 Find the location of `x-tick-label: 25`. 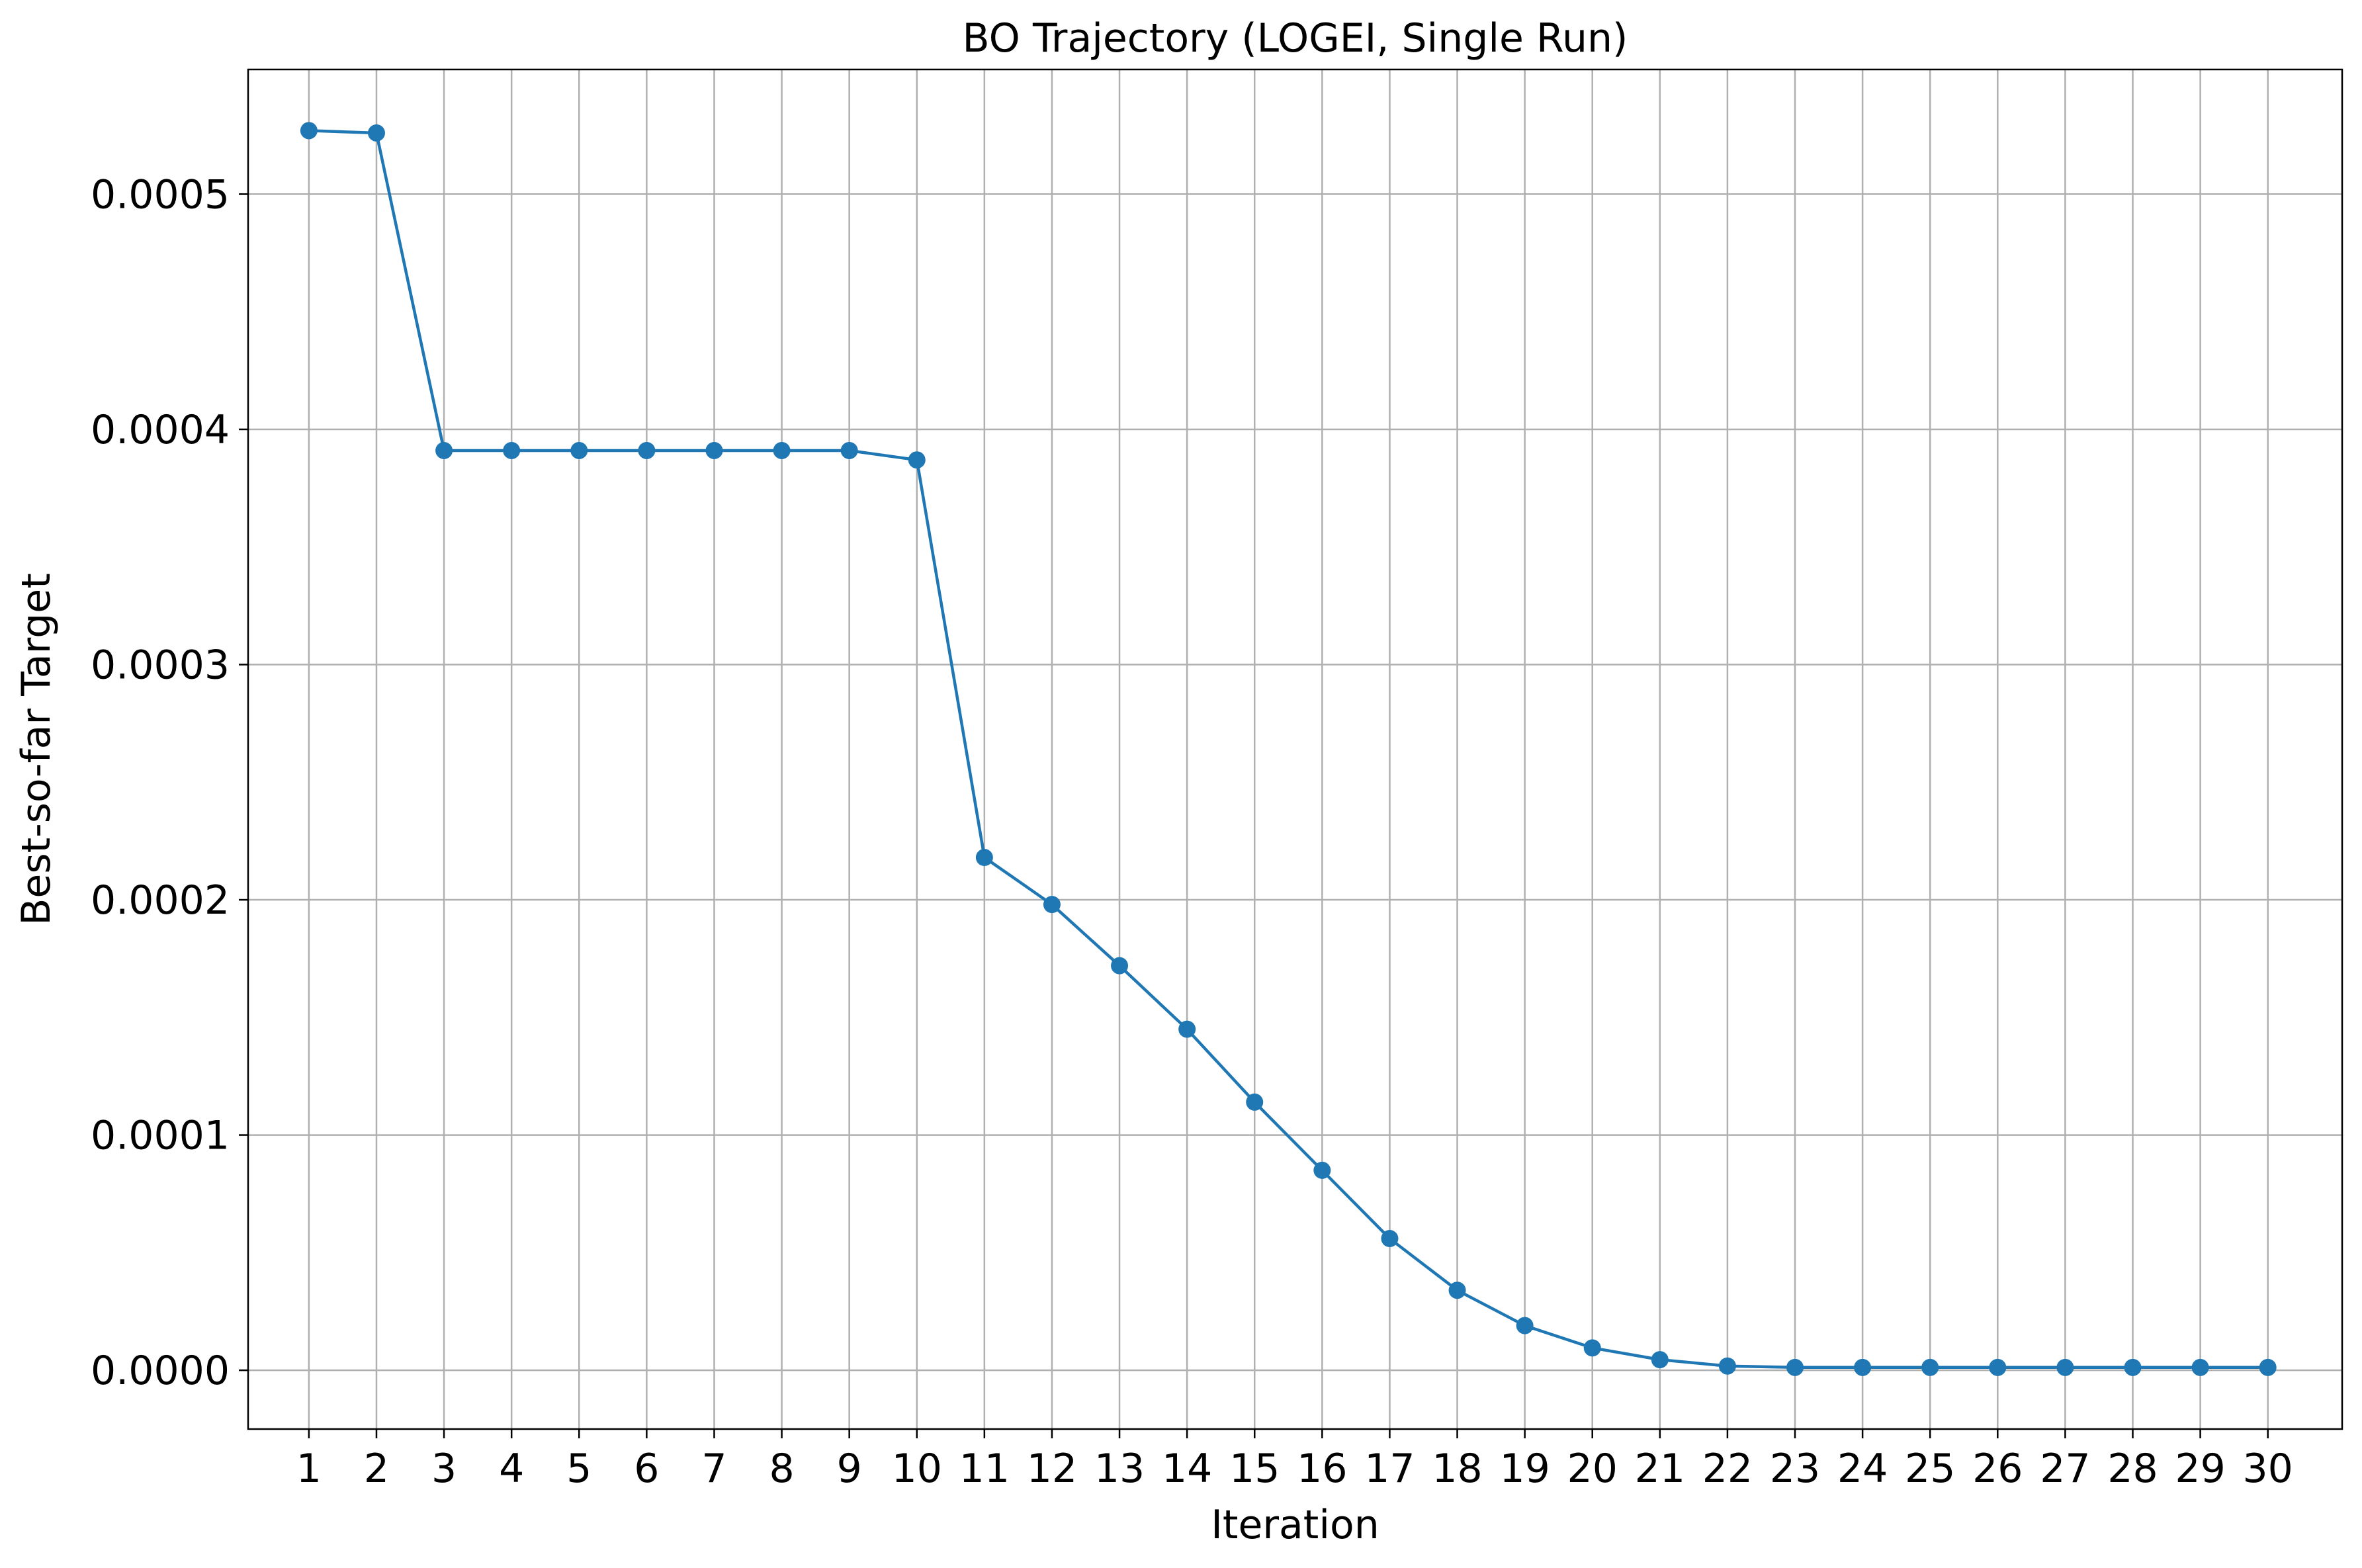

x-tick-label: 25 is located at coordinates (1930, 1469).